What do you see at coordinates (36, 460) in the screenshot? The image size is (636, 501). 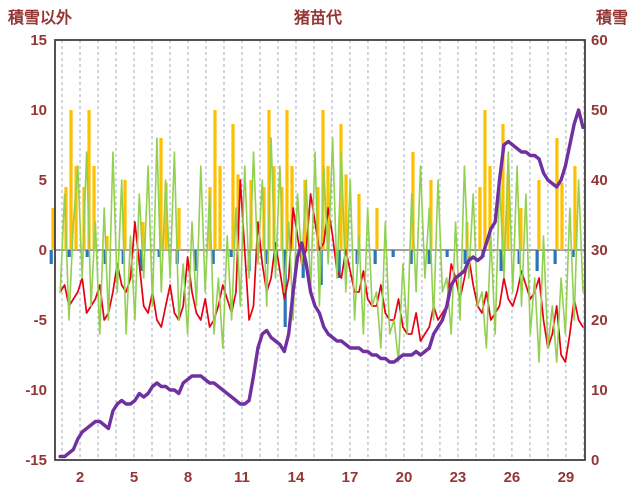 I see `svg-text: -15` at bounding box center [36, 460].